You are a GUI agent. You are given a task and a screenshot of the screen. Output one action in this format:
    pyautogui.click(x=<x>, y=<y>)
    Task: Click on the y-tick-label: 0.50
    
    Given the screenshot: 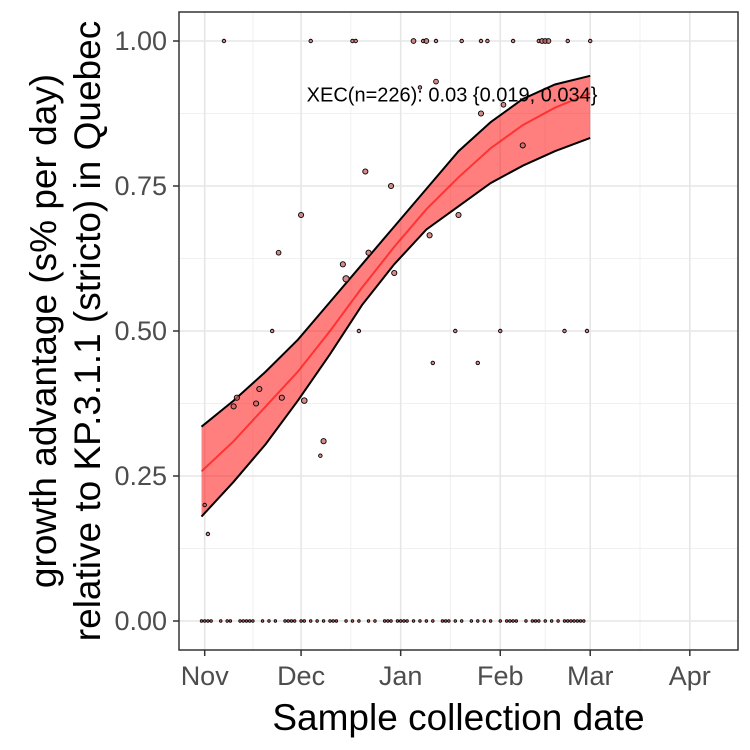 What is the action you would take?
    pyautogui.click(x=140, y=331)
    